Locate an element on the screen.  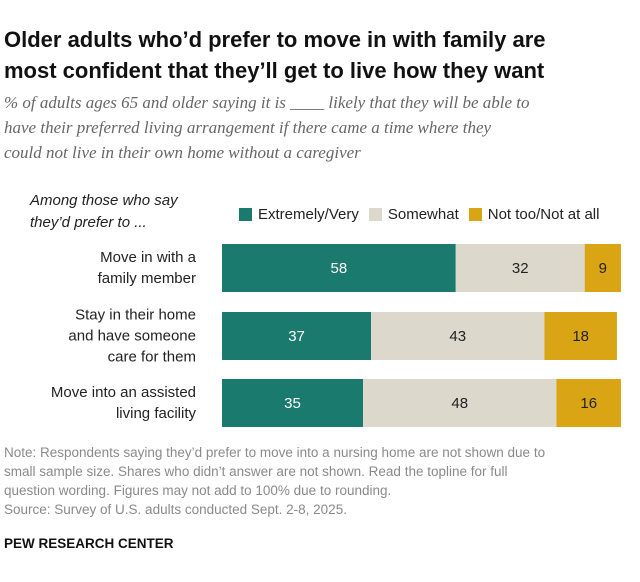
value-label: 35 is located at coordinates (292, 403).